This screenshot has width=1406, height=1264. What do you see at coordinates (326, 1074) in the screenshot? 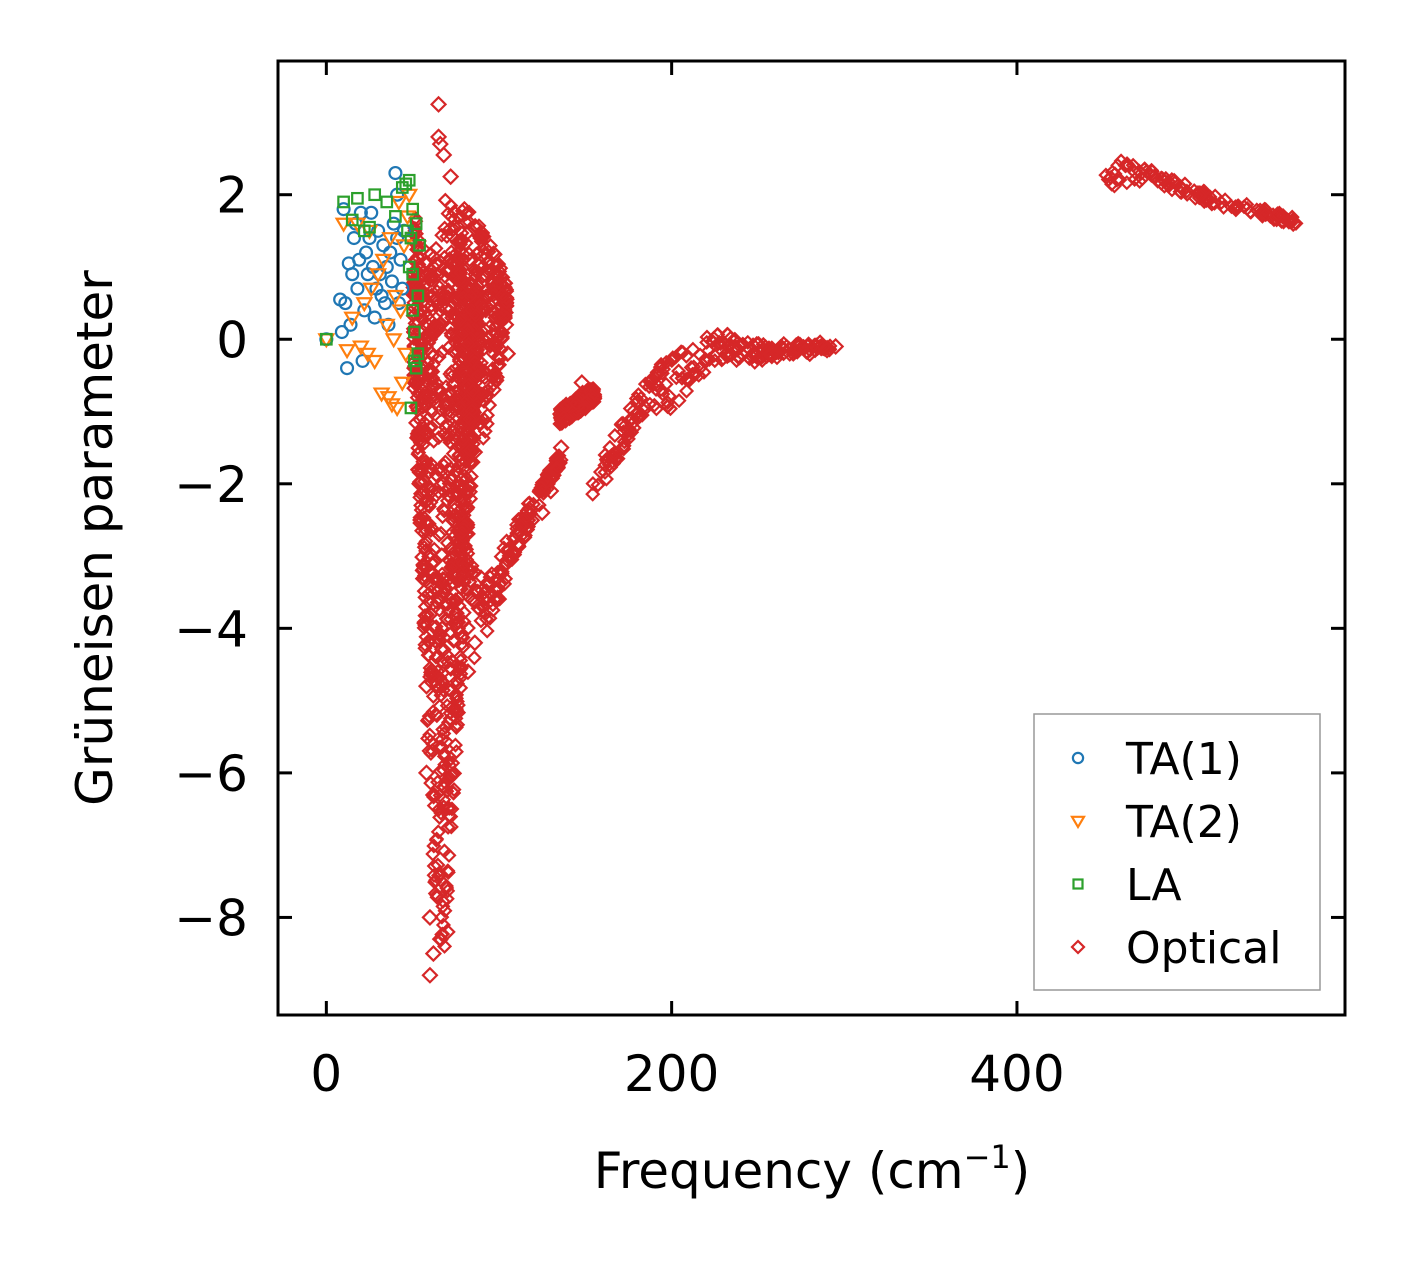
I see `x-tick-label: 0` at bounding box center [326, 1074].